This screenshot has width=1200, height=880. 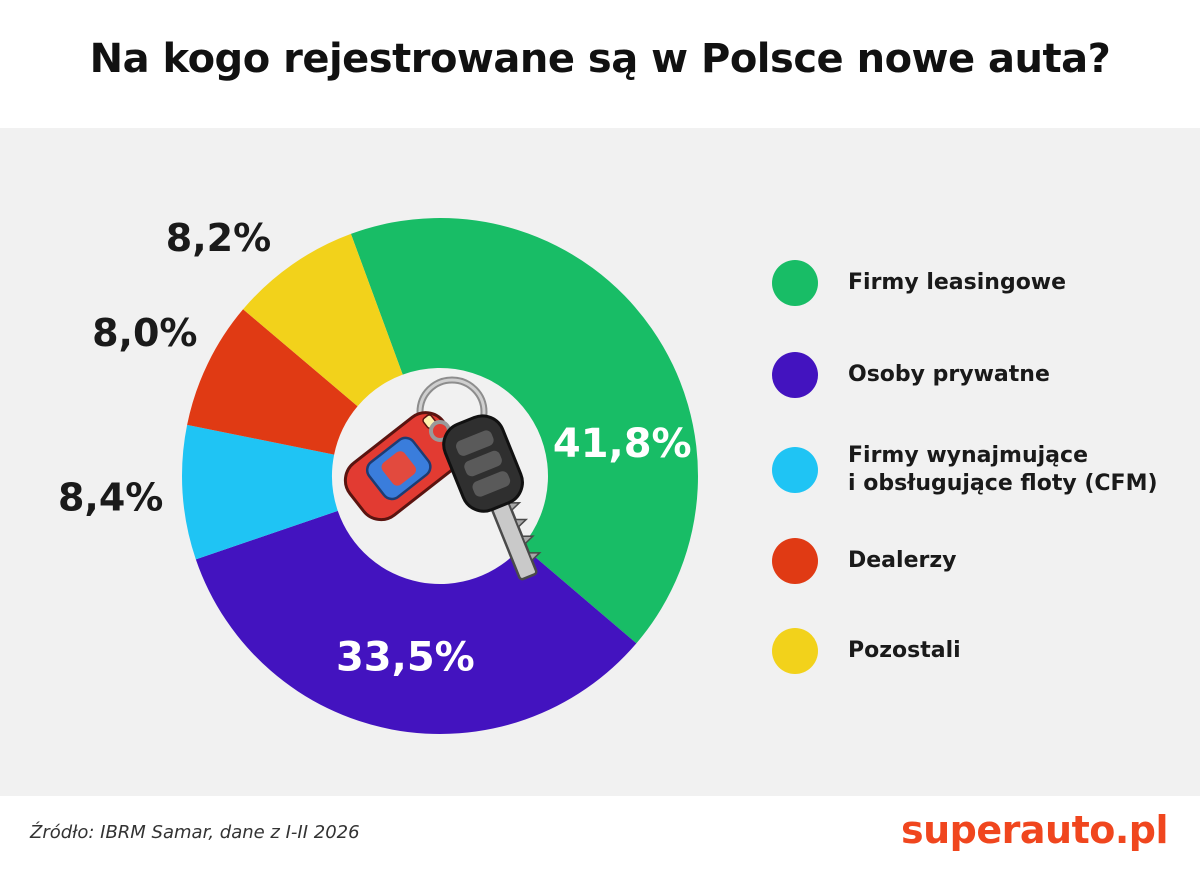 I want to click on slice-label-1: 33,5%, so click(x=405, y=658).